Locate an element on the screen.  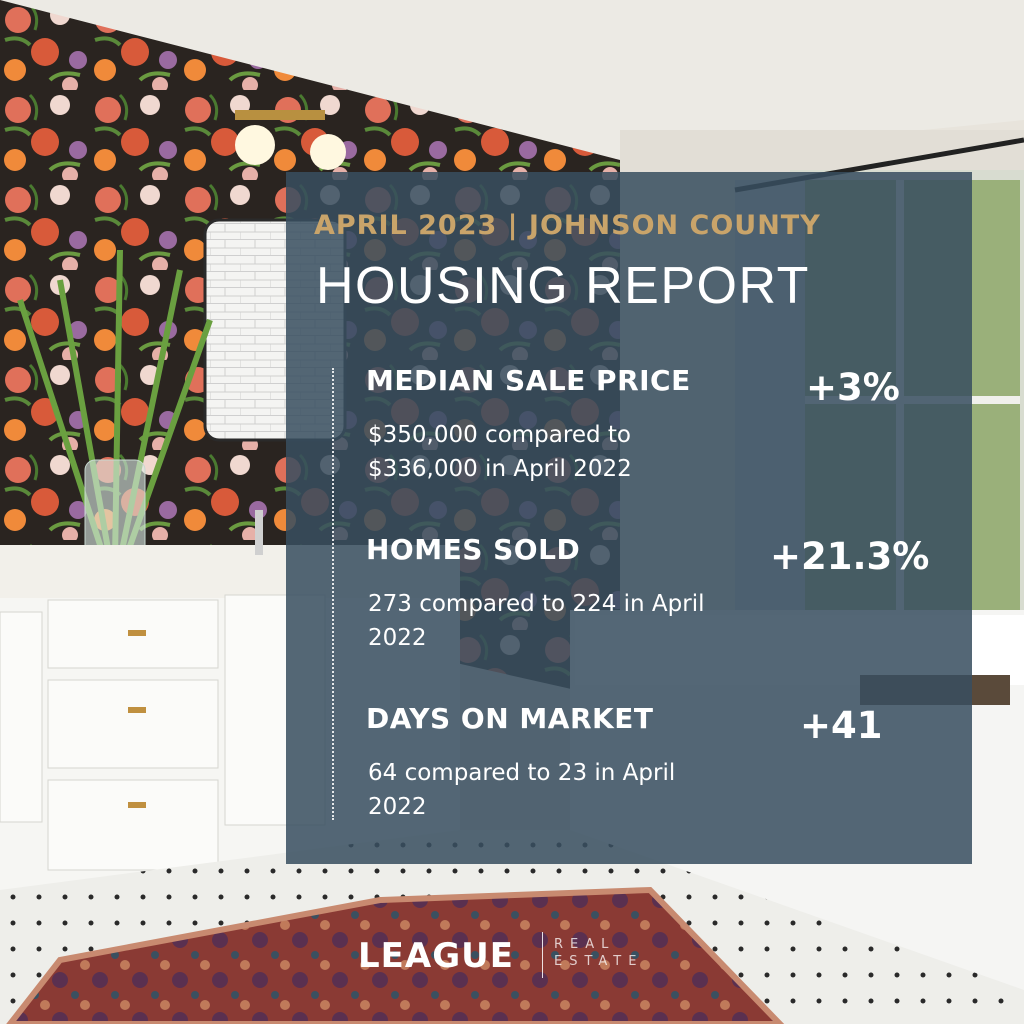
stat-change: +41 is located at coordinates (841, 725).